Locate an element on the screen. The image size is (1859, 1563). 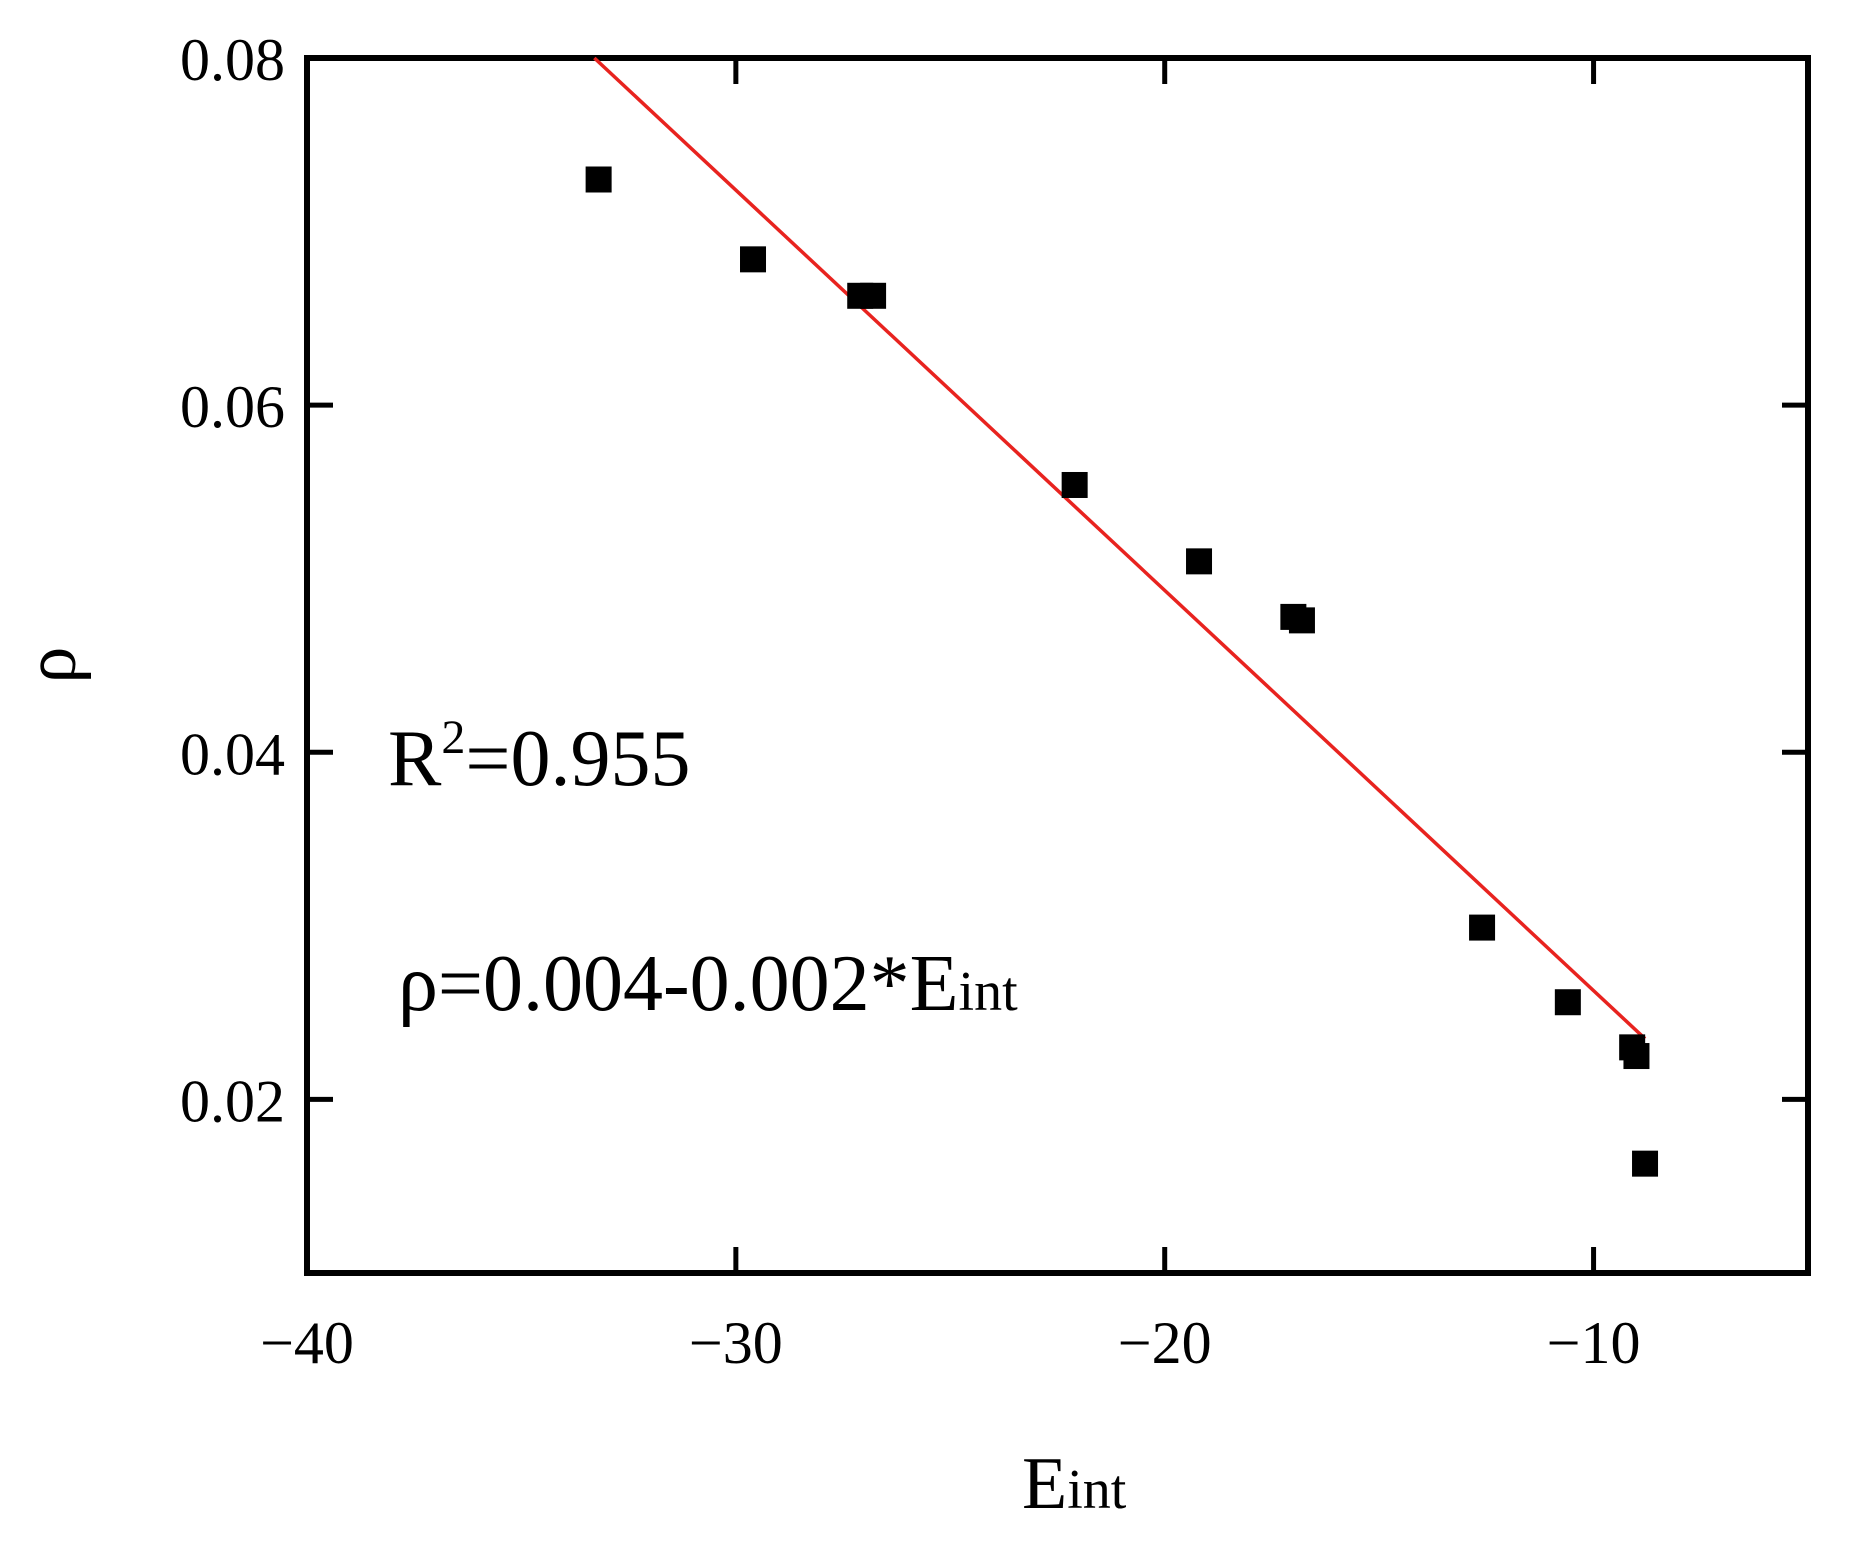
r2-superscript: 2 is located at coordinates (453, 737).